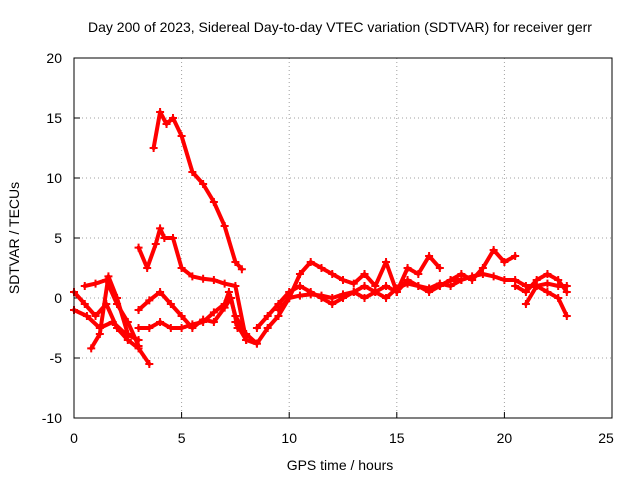  I want to click on x-tick-label-10: 10, so click(289, 438).